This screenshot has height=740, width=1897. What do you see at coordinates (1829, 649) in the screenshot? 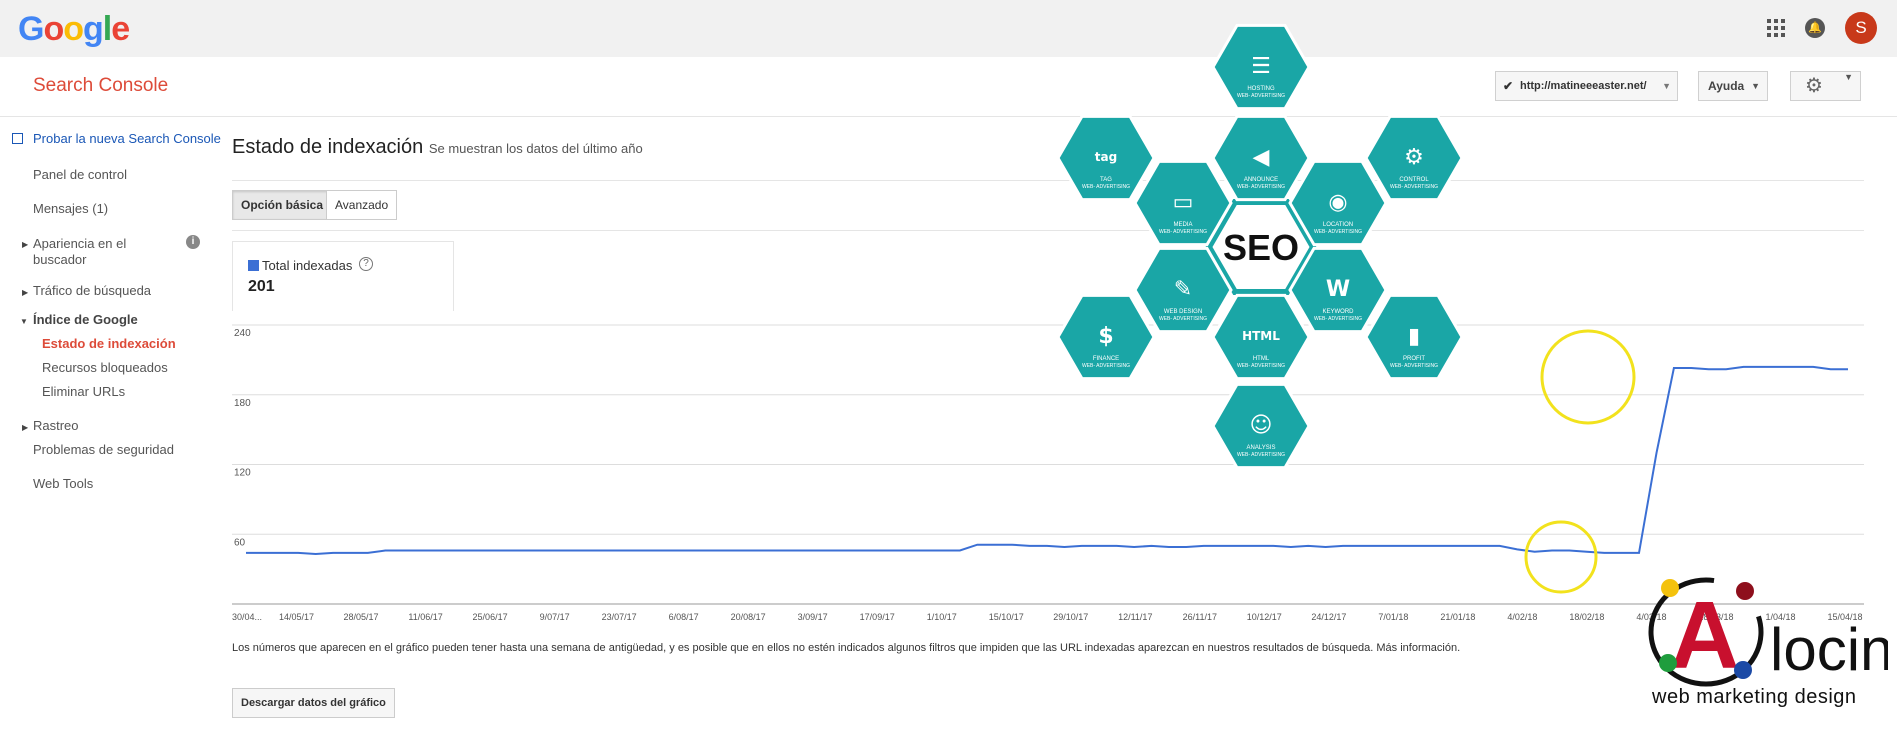
I see `brand-name: locin` at bounding box center [1829, 649].